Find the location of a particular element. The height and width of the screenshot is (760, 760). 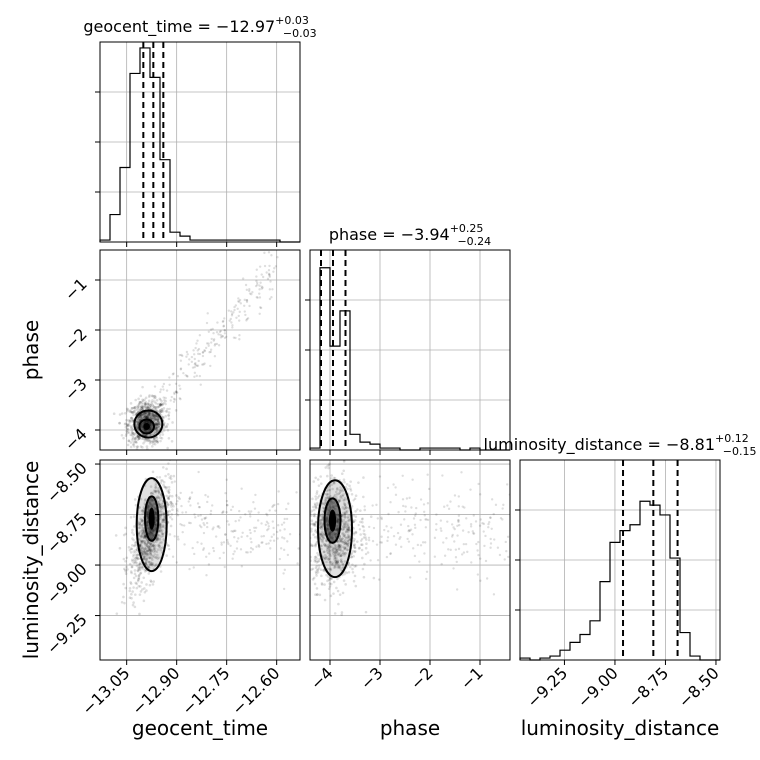

density-peak is located at coordinates (146, 426).